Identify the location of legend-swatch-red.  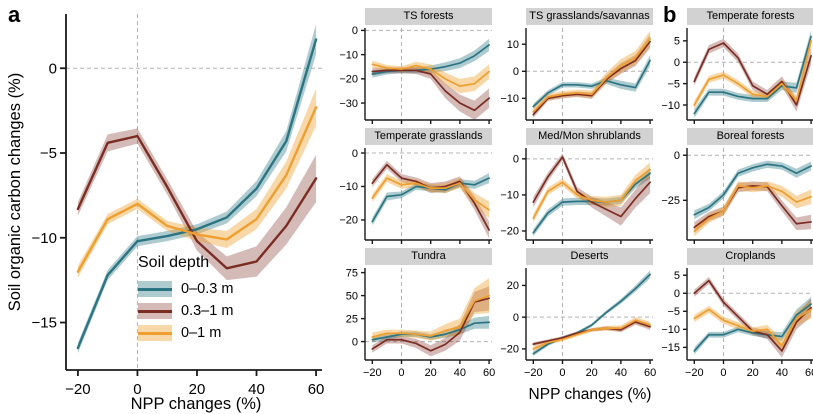
(155, 311).